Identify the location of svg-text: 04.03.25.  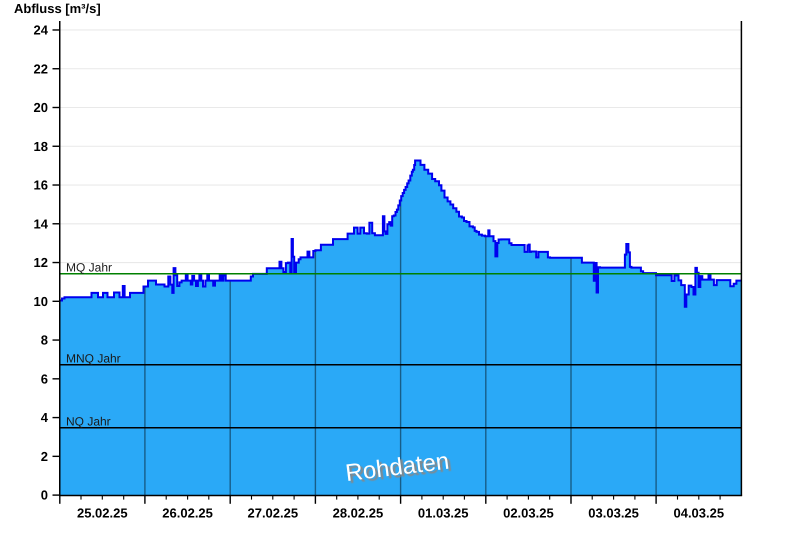
(698, 513).